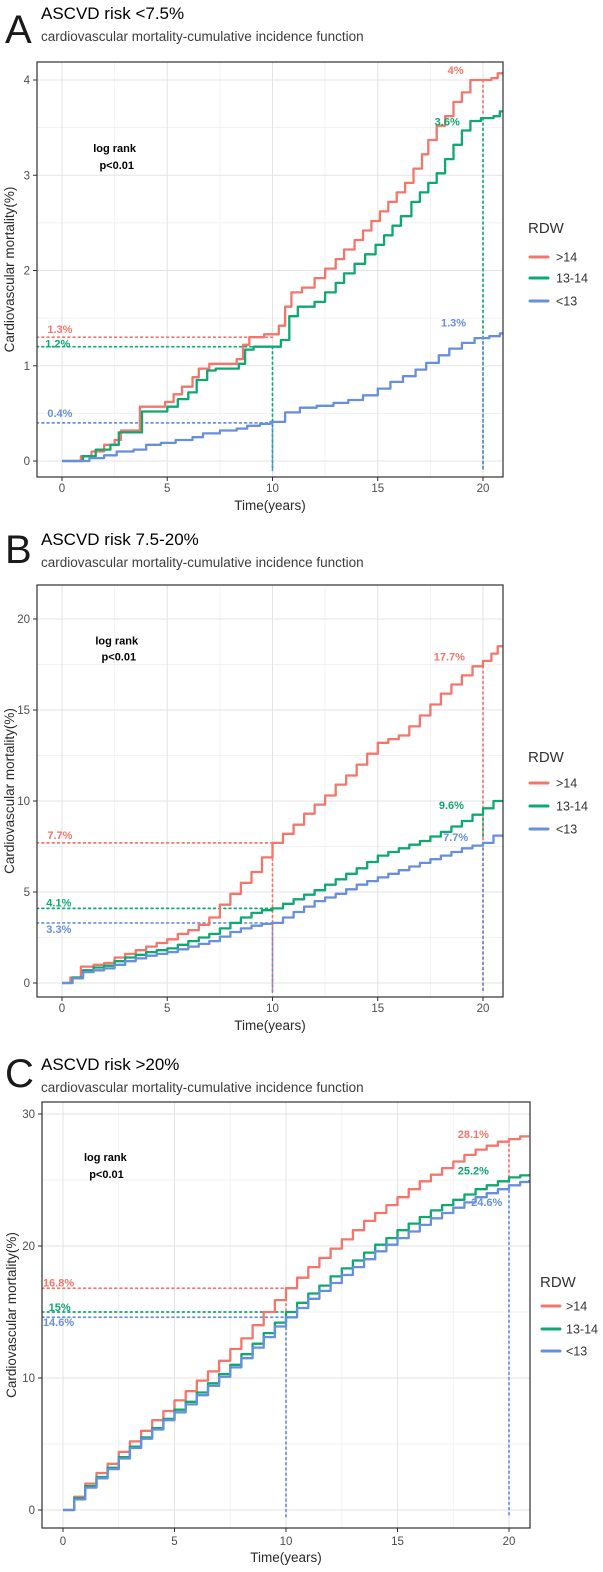  I want to click on y-tick-label: 2, so click(27, 272).